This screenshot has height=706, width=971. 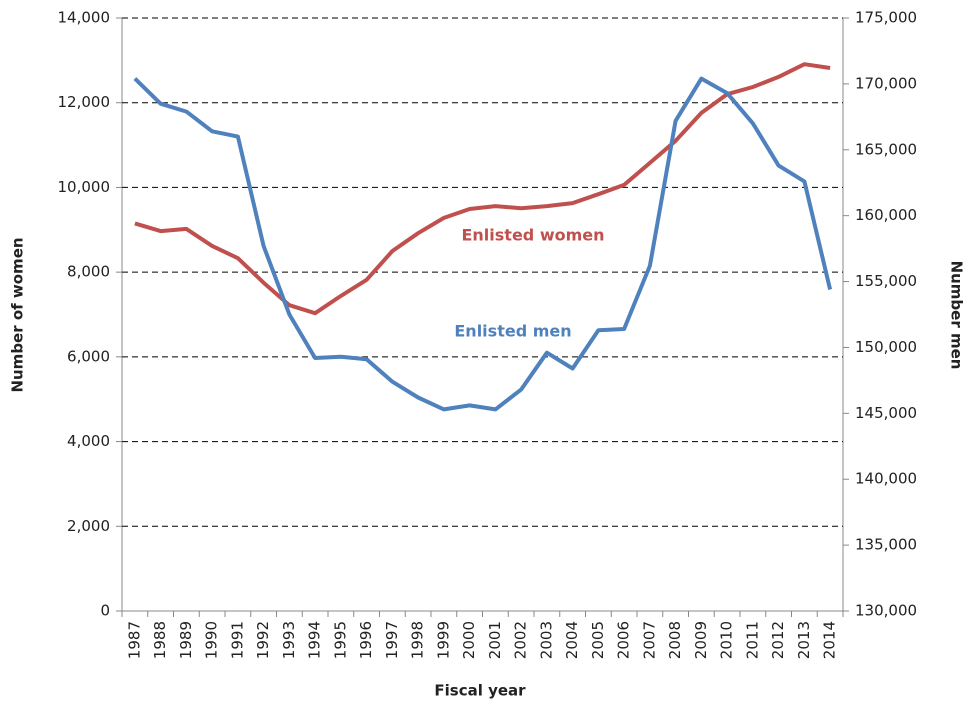 What do you see at coordinates (88, 356) in the screenshot?
I see `y-tick-label: 6,000` at bounding box center [88, 356].